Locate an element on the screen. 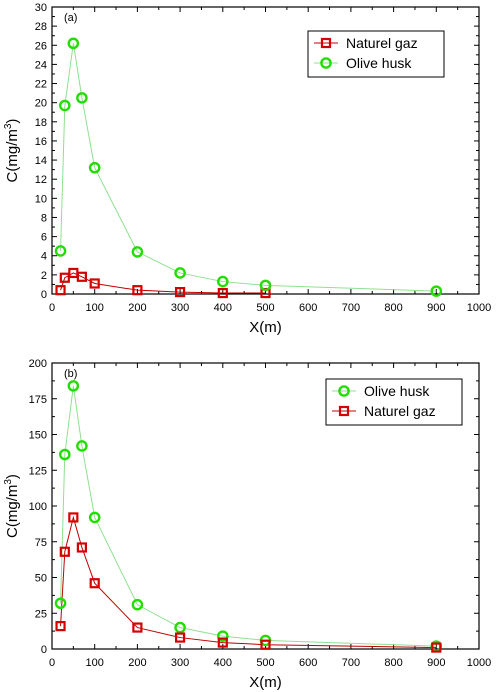  y-tick-label: 100 is located at coordinates (38, 507).